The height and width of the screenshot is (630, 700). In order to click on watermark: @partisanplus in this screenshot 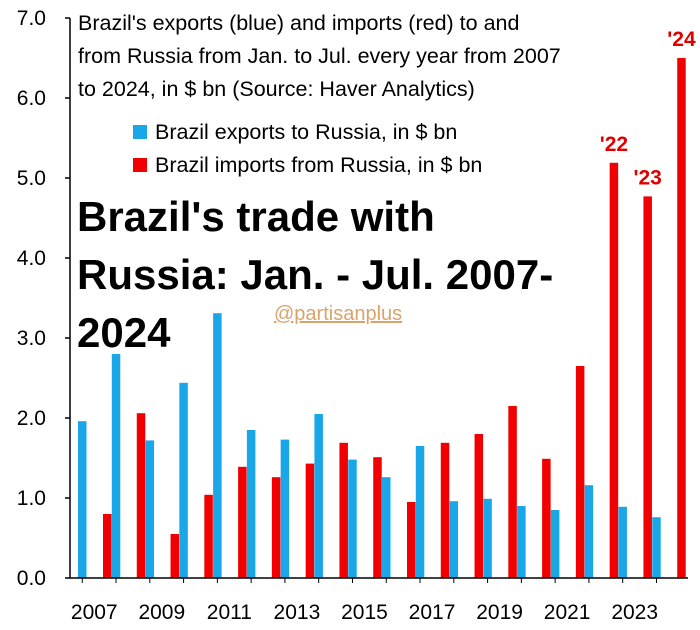, I will do `click(338, 314)`.